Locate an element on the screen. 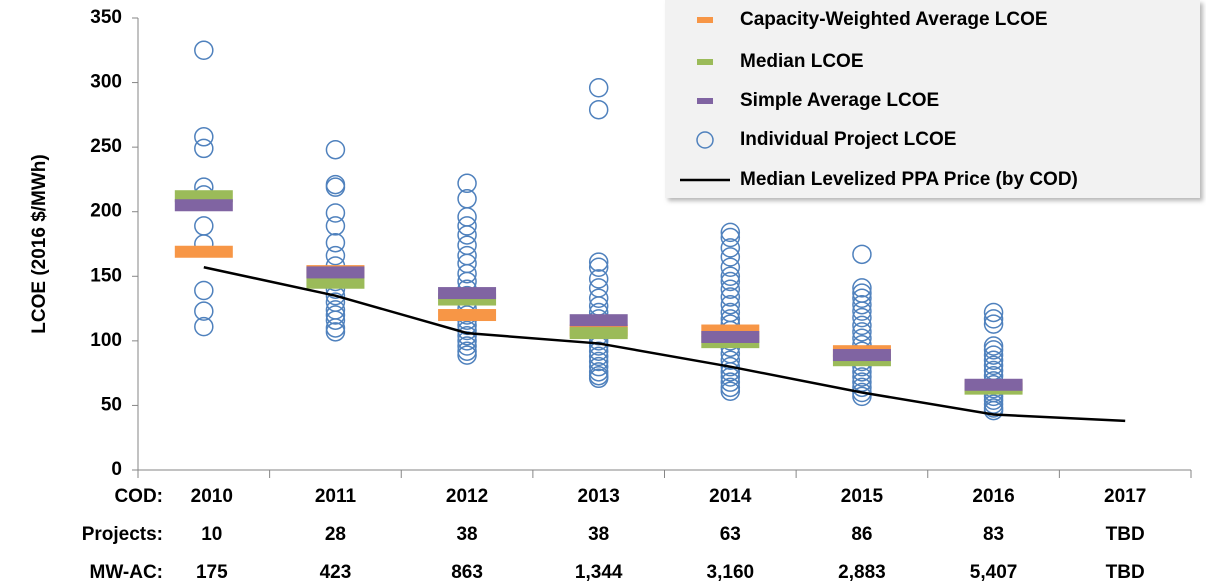 The height and width of the screenshot is (586, 1206). y-tick-label: 100 is located at coordinates (106, 340).